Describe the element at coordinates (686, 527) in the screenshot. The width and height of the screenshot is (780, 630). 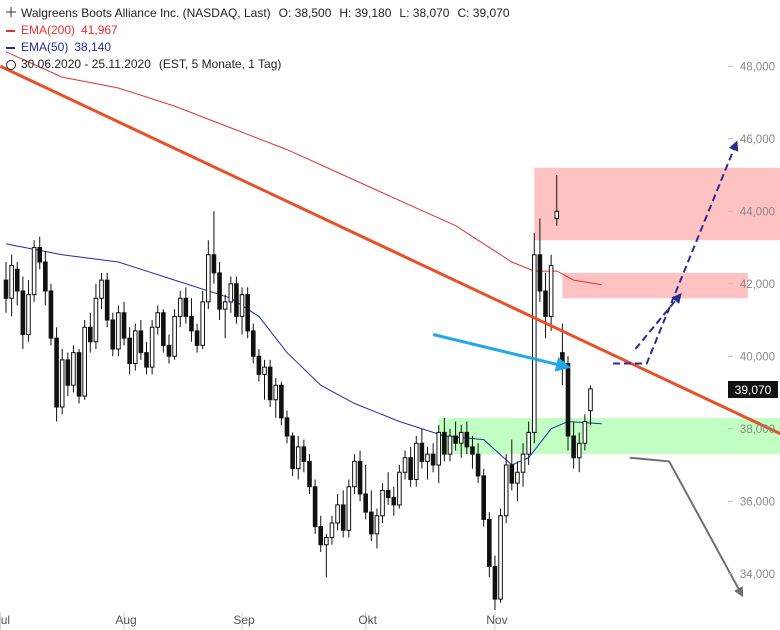
I see `gray-down-arrow` at that location.